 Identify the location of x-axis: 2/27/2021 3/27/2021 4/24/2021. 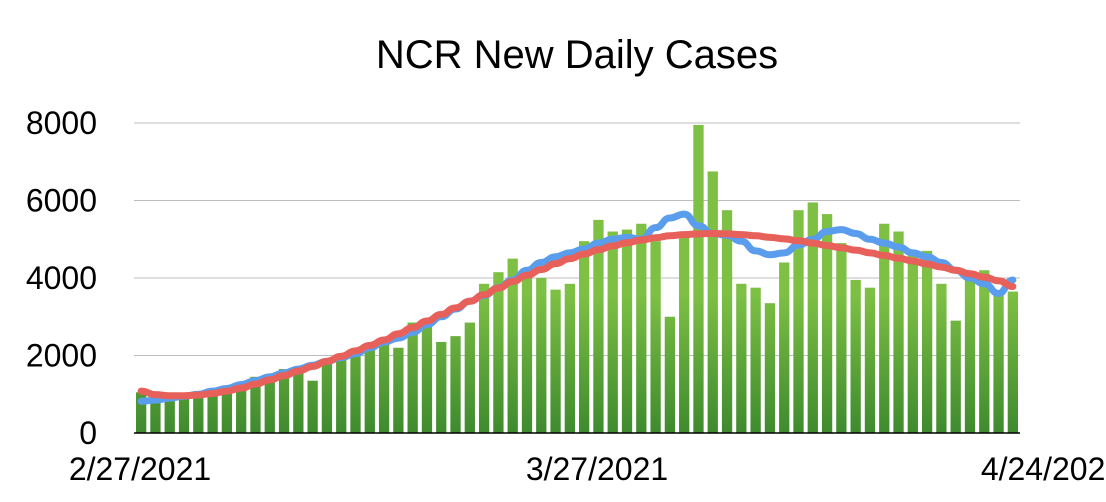
(587, 459).